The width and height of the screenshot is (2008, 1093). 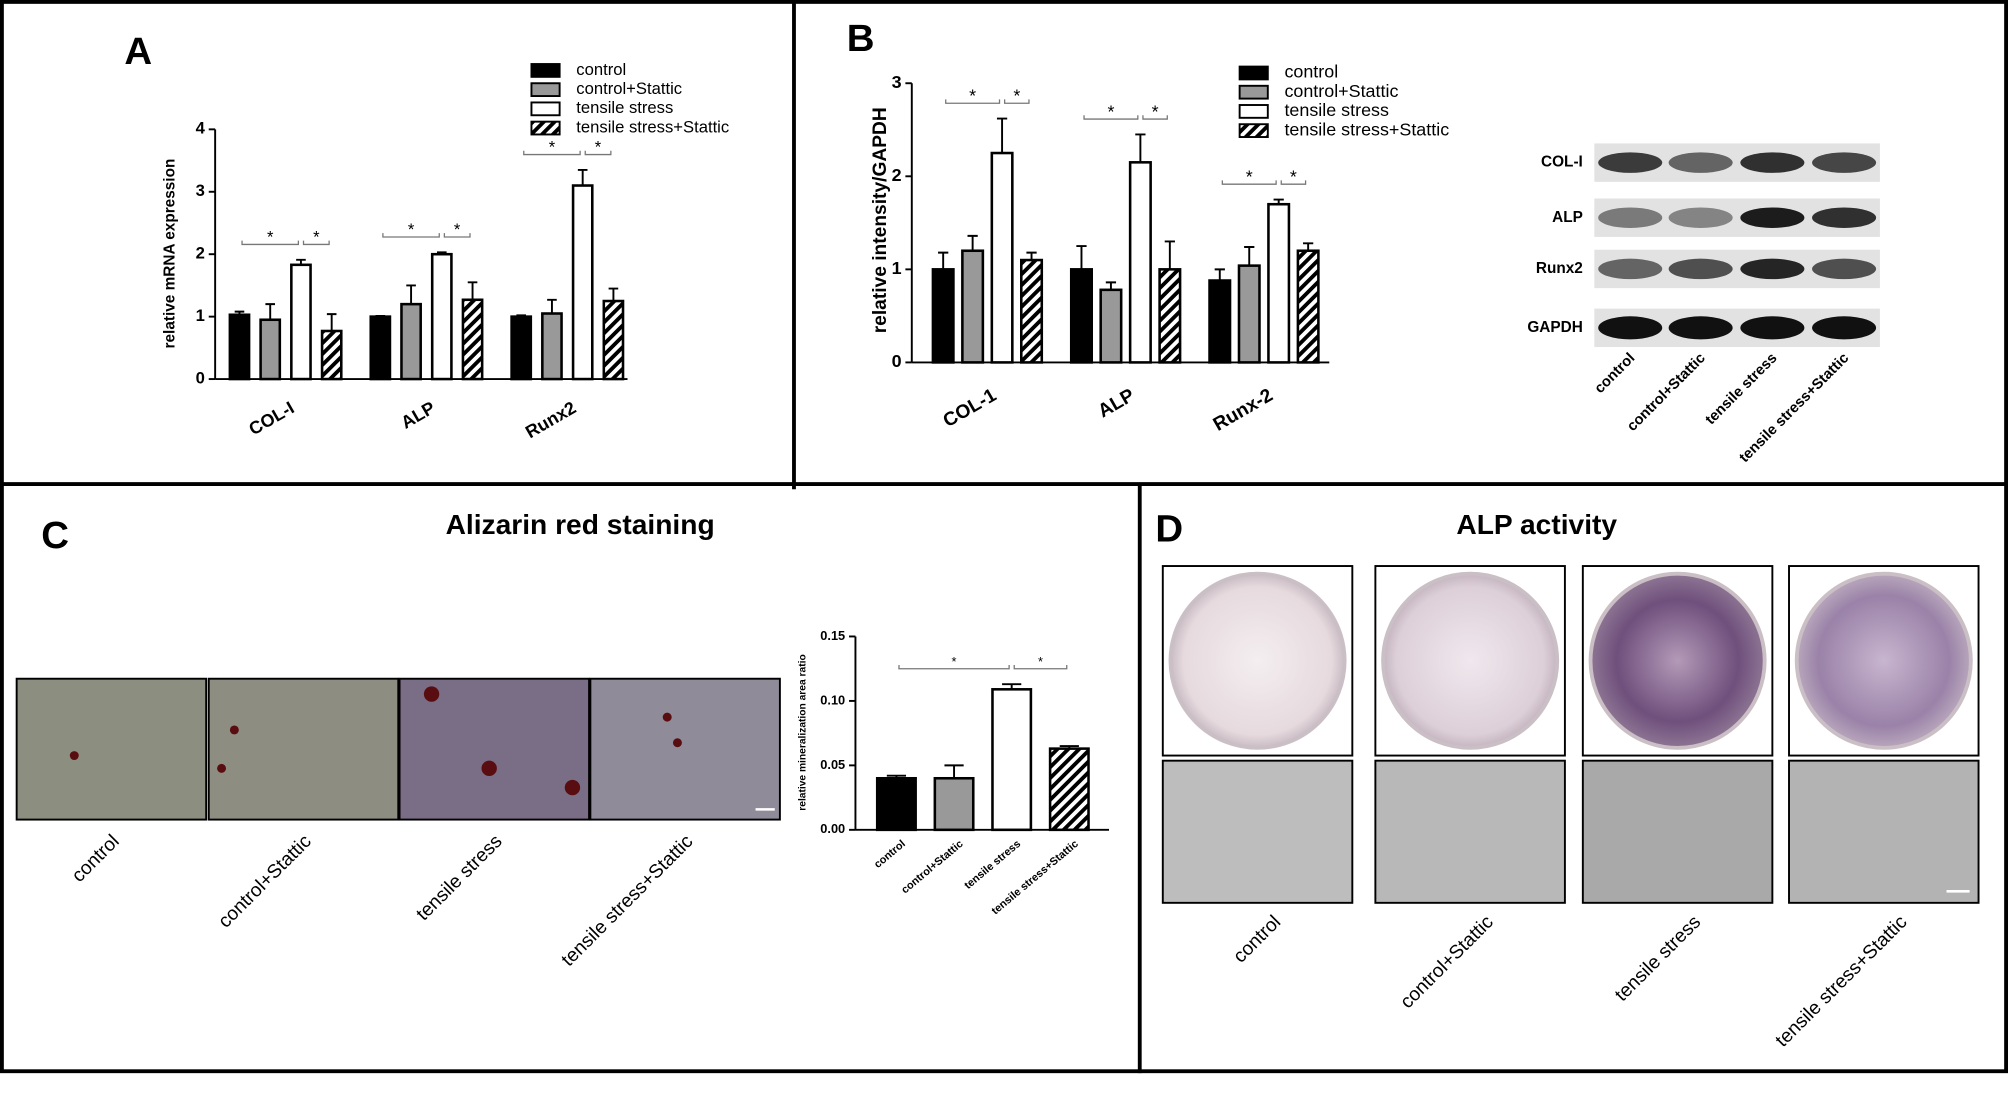 I want to click on panel-letter: D, so click(x=1169, y=529).